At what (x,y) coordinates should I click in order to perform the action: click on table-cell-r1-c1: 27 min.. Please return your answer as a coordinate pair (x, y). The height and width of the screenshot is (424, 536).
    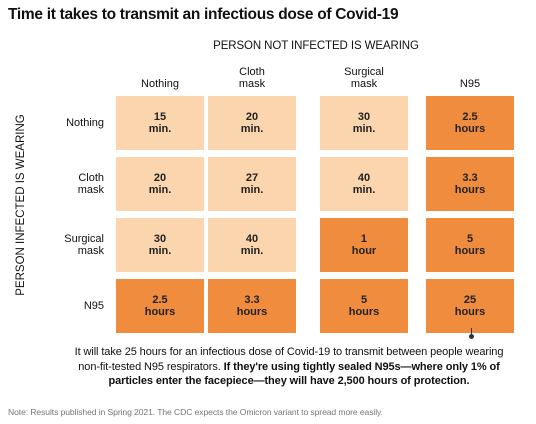
    Looking at the image, I should click on (252, 184).